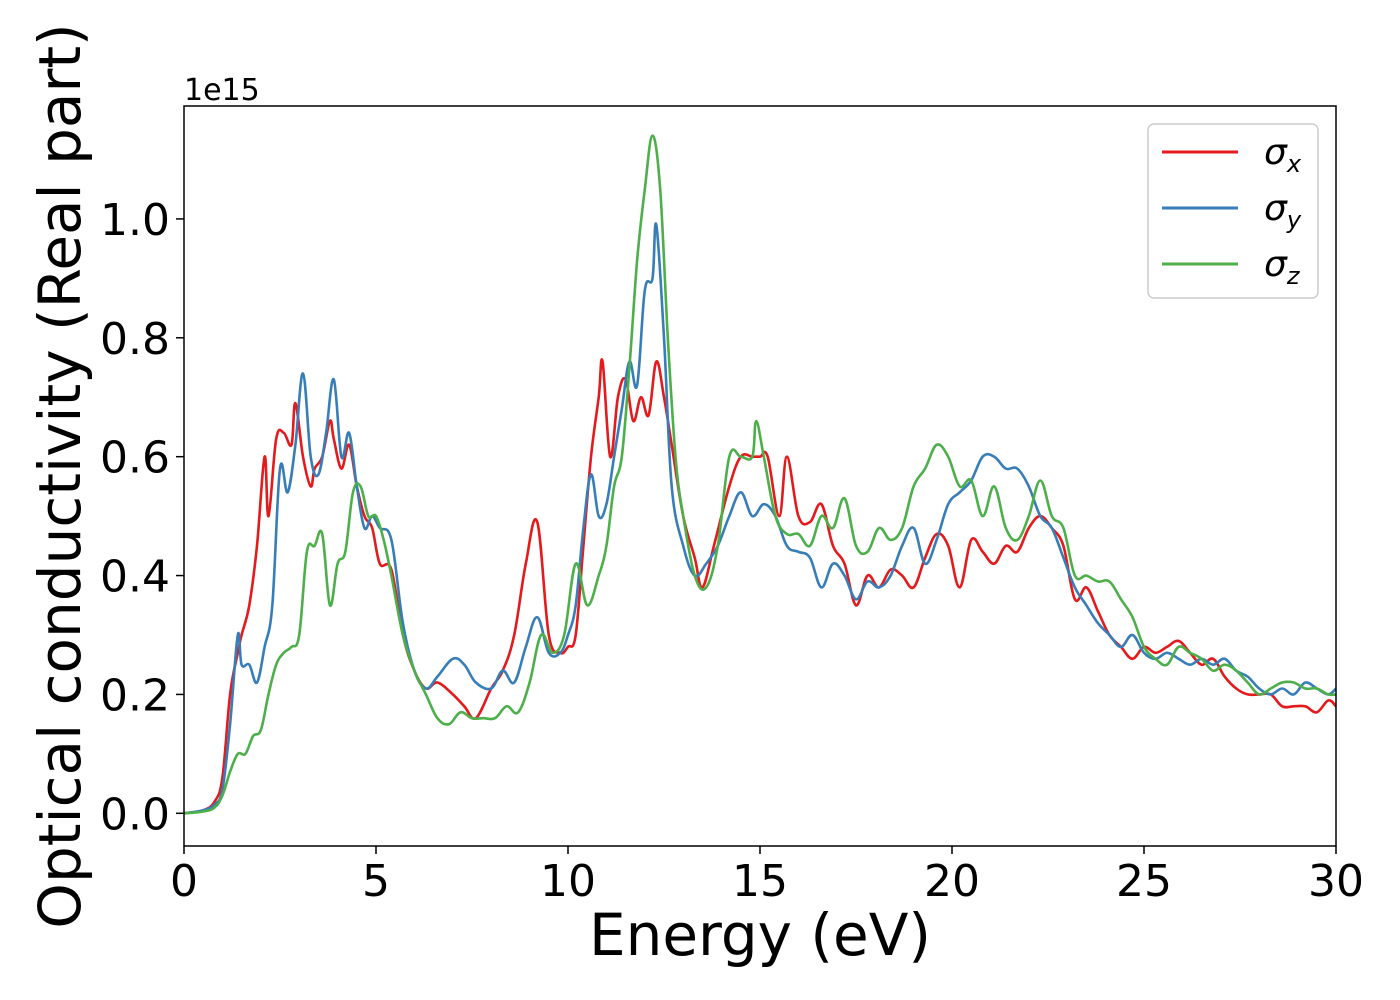 The image size is (1400, 1000). Describe the element at coordinates (760, 935) in the screenshot. I see `x-axis-label: Energy (eV)` at that location.